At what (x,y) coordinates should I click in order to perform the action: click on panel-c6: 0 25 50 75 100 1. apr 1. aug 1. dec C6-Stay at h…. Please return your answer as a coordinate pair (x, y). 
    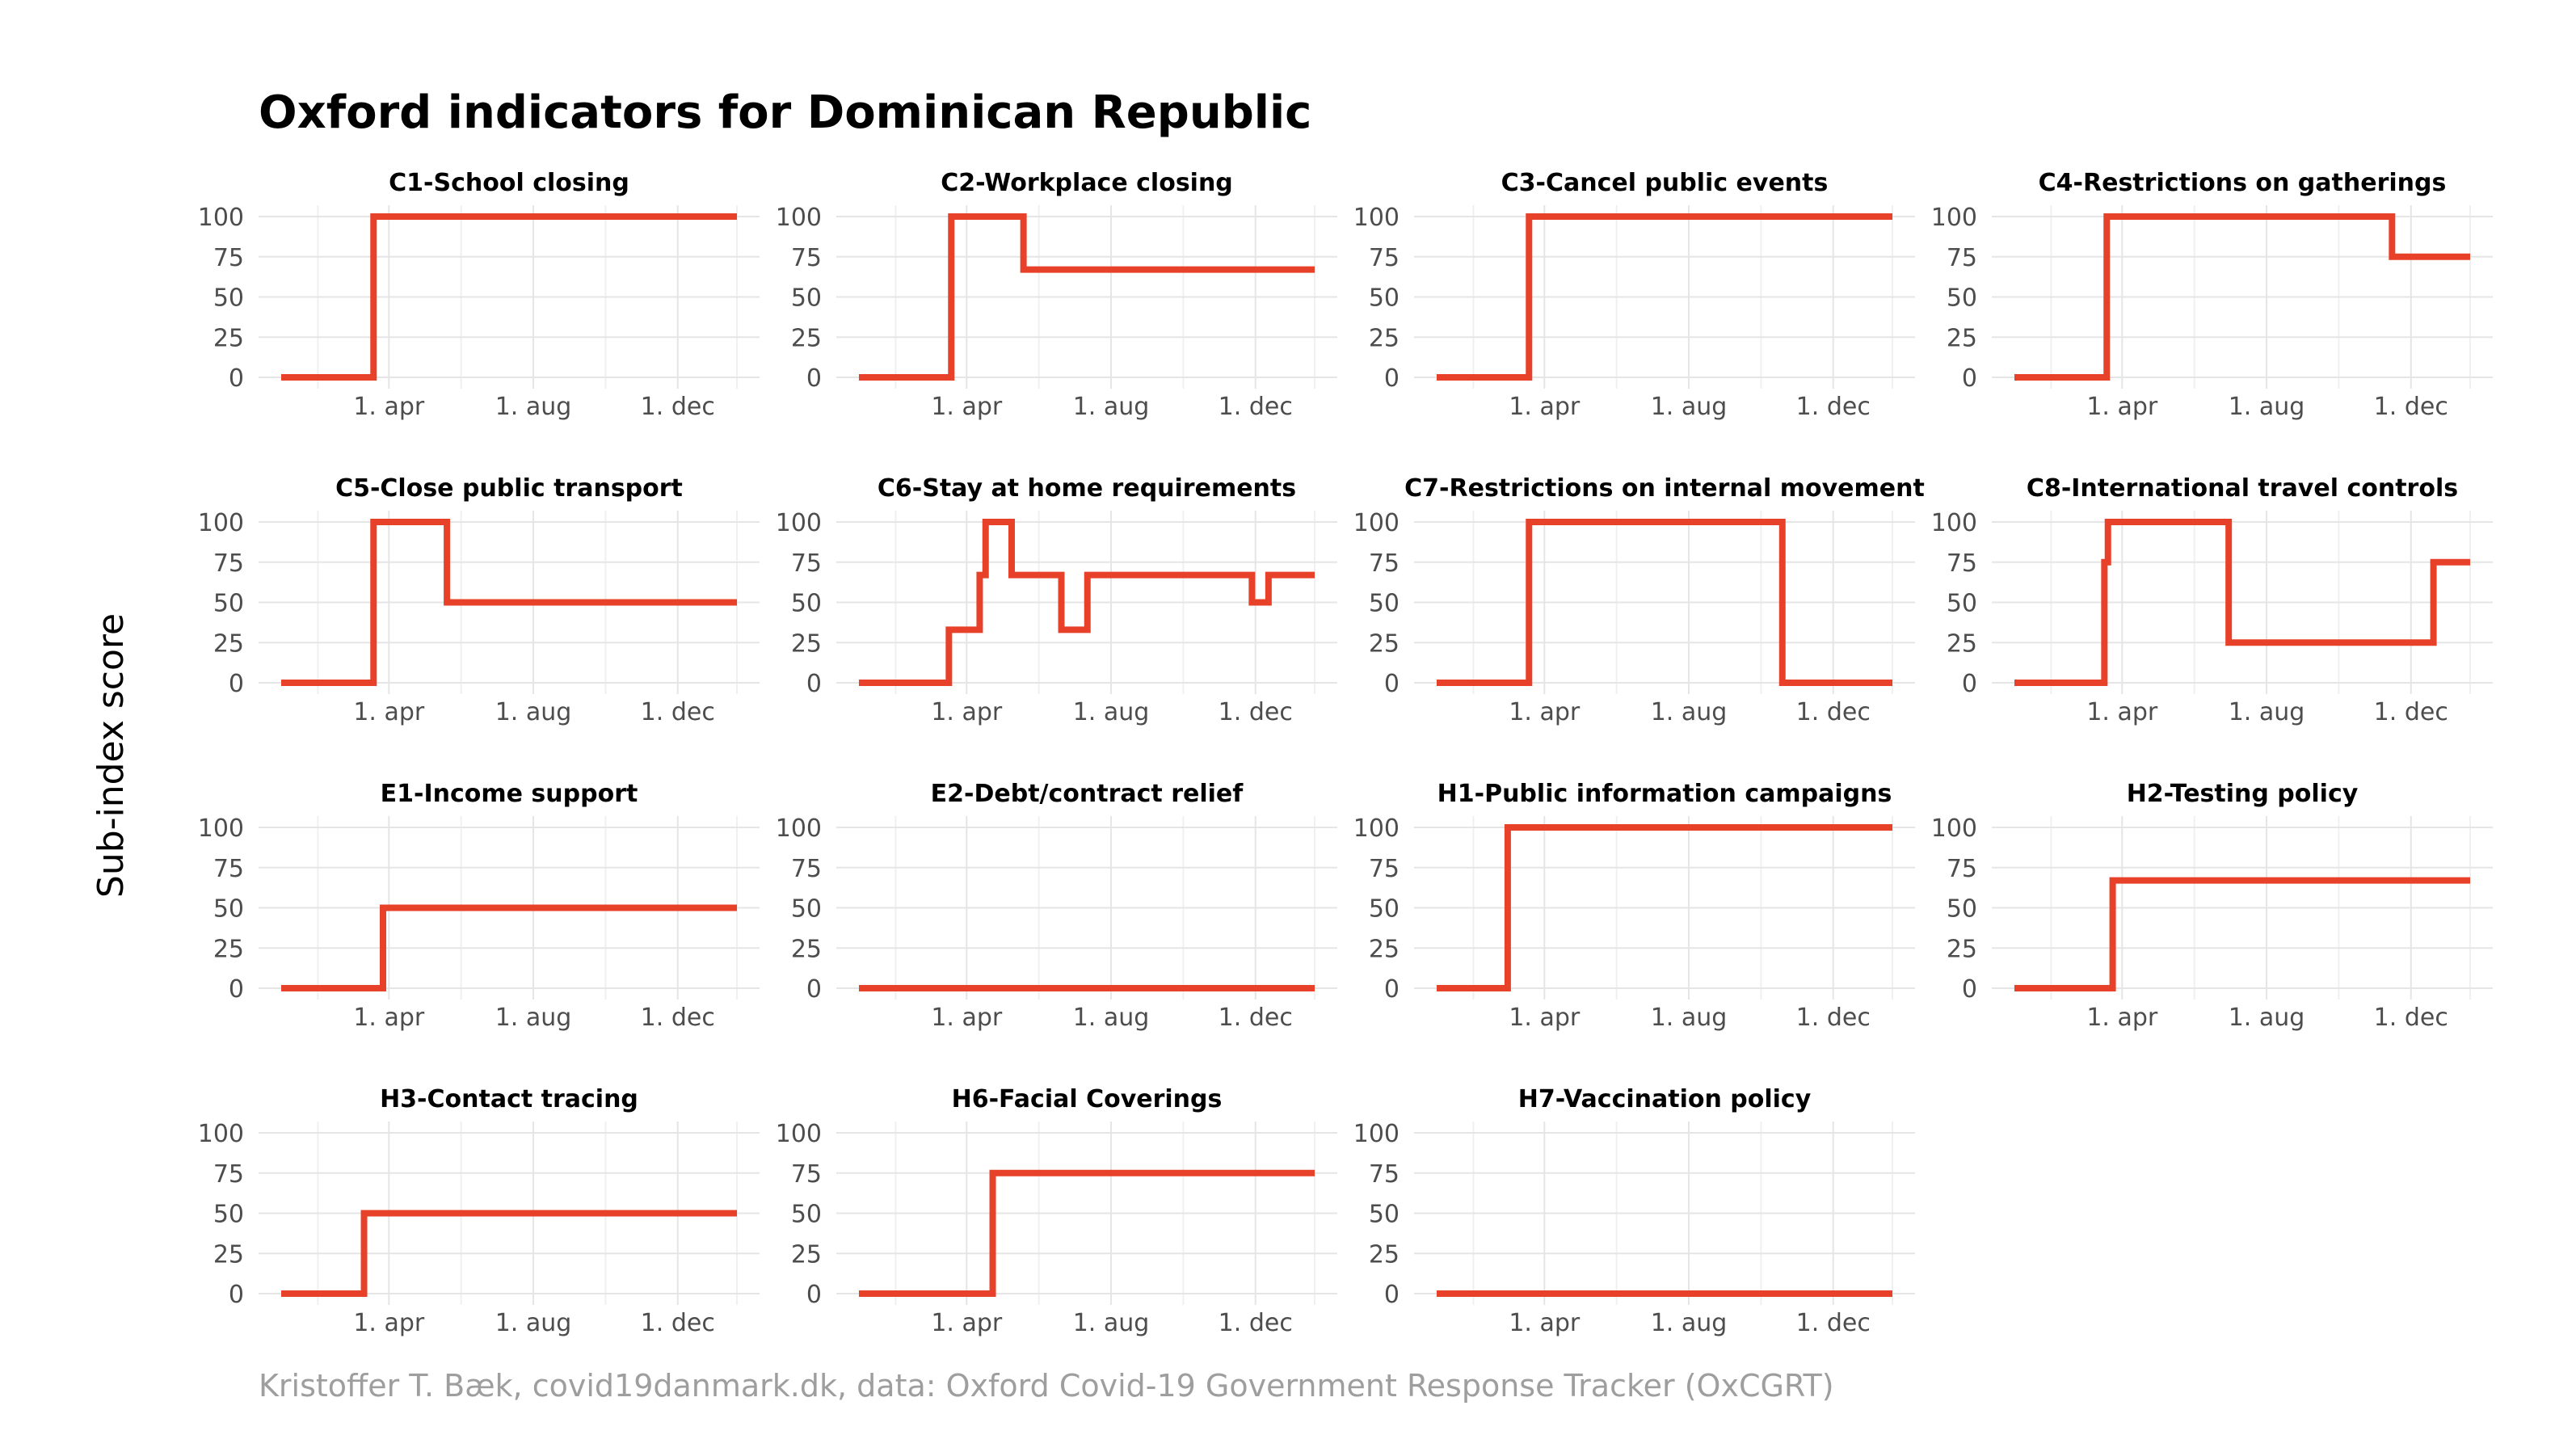
    Looking at the image, I should click on (1056, 600).